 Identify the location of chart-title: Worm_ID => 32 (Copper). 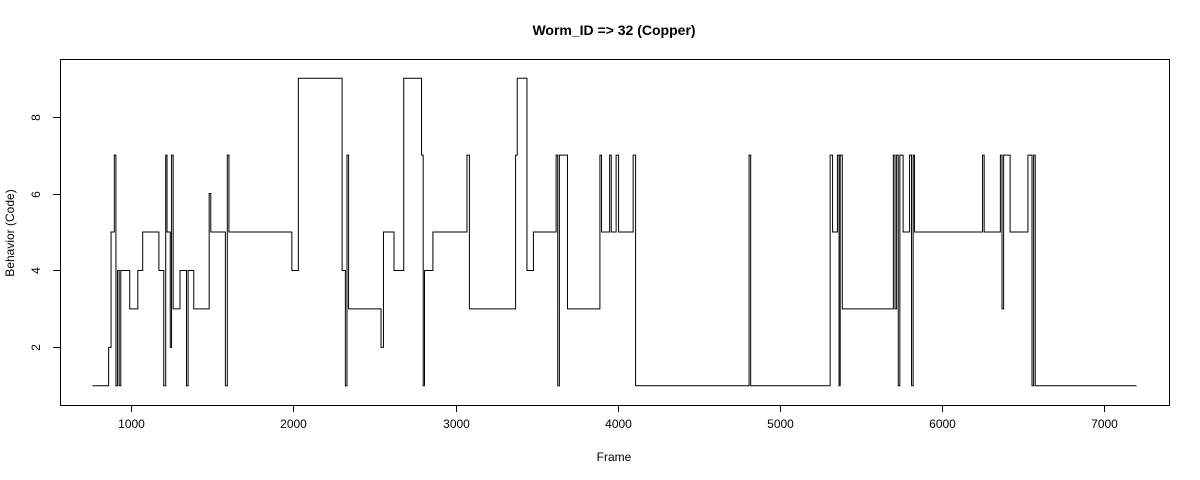
(613, 30).